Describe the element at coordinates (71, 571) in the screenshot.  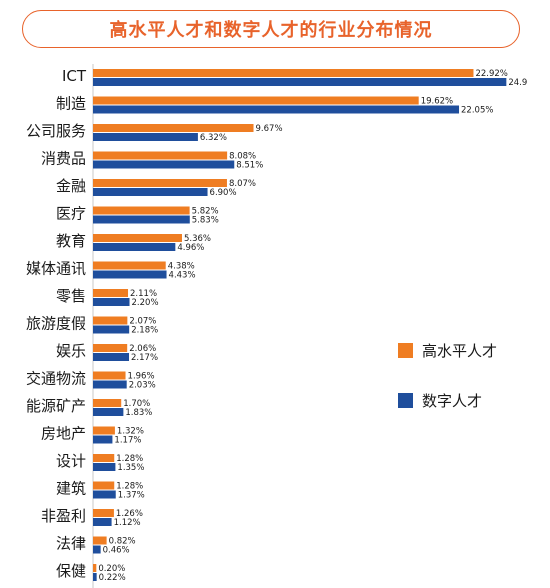
I see `category-label: 保健` at that location.